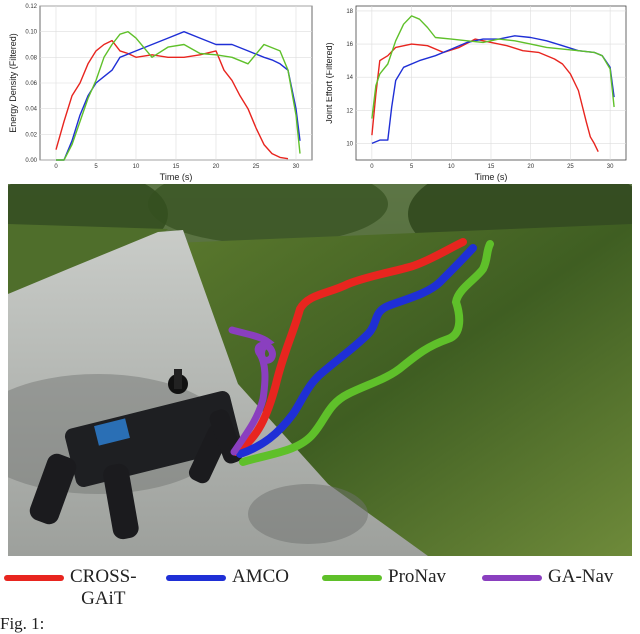 The image size is (640, 634). I want to click on left-x-tick-label: 5, so click(96, 167).